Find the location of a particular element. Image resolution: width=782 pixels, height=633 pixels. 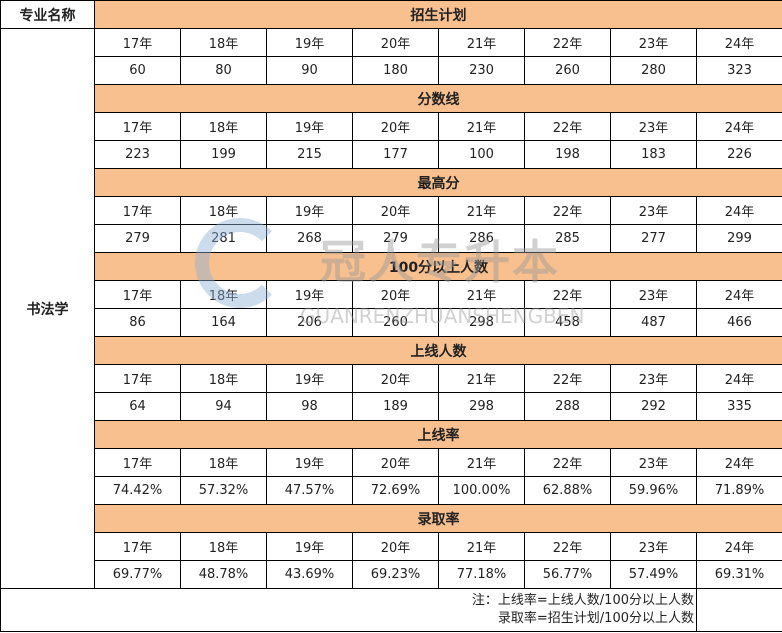

value-cell: 277 is located at coordinates (653, 238).